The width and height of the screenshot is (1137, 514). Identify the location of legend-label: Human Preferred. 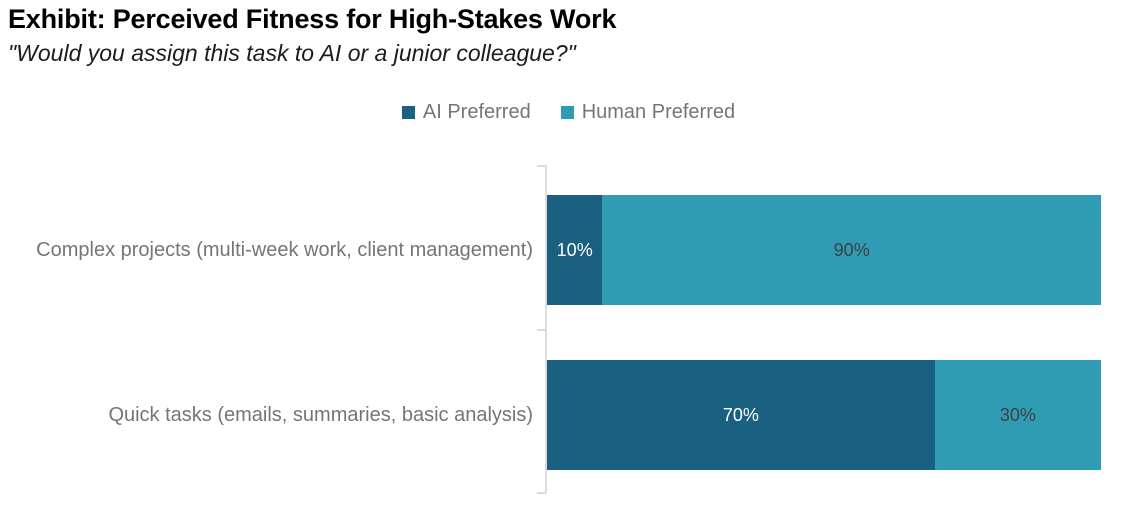
(658, 112).